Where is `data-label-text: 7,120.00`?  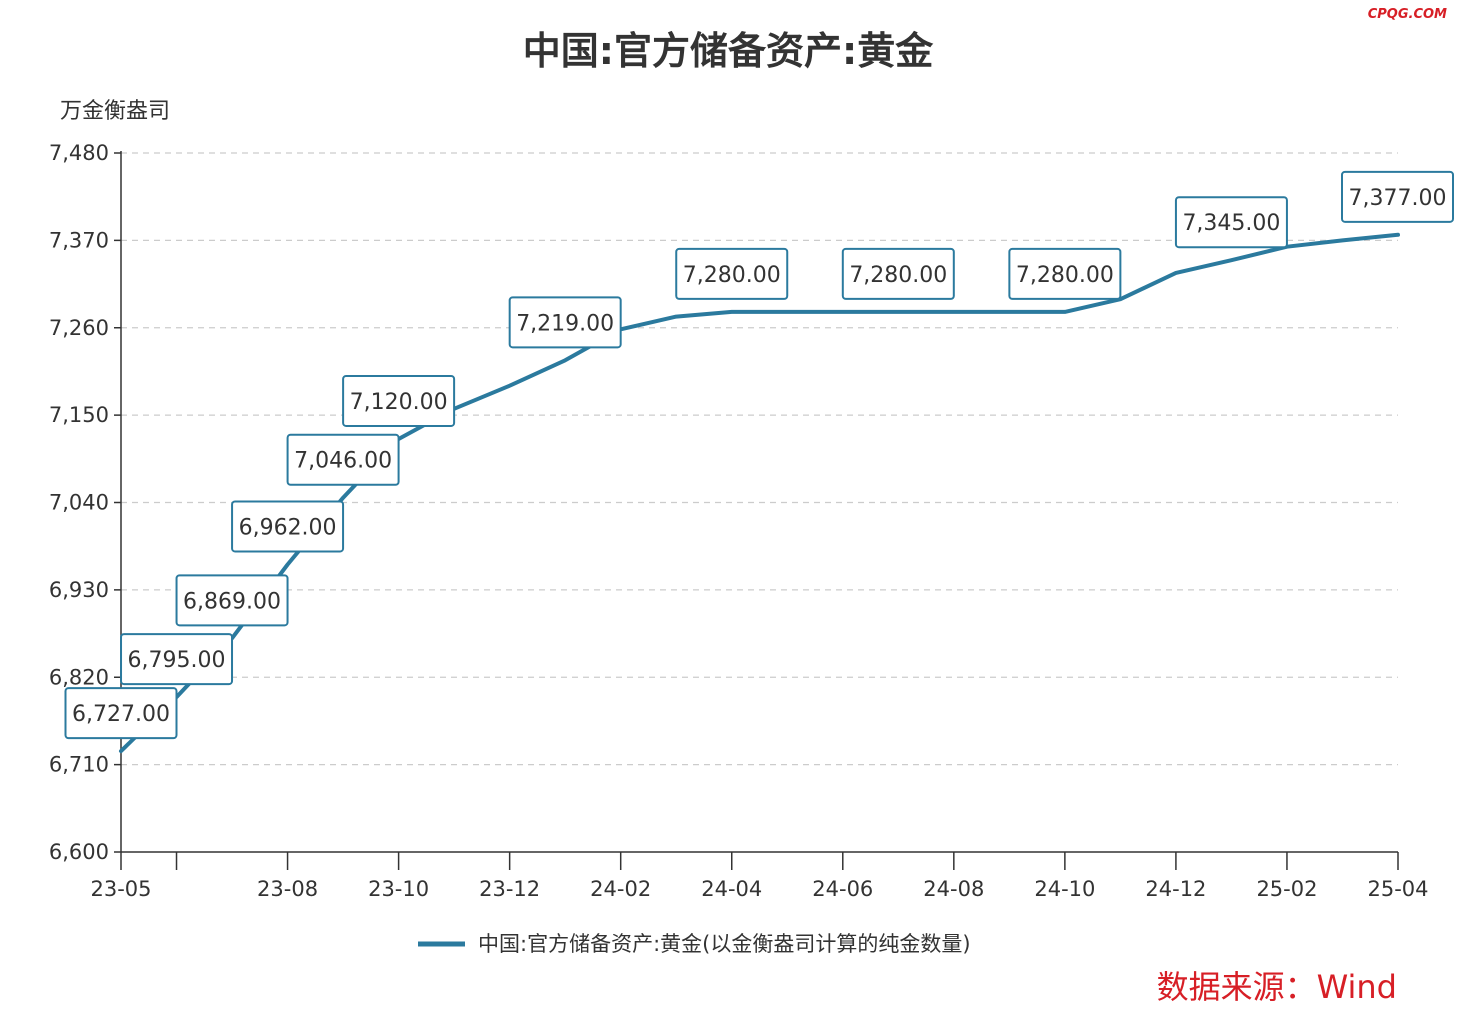
data-label-text: 7,120.00 is located at coordinates (399, 402).